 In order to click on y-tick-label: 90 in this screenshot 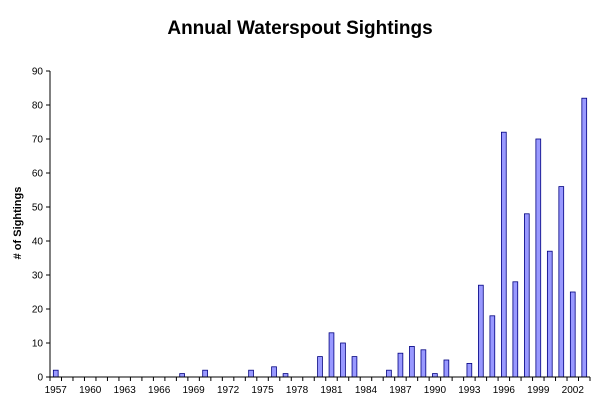, I will do `click(38, 72)`.